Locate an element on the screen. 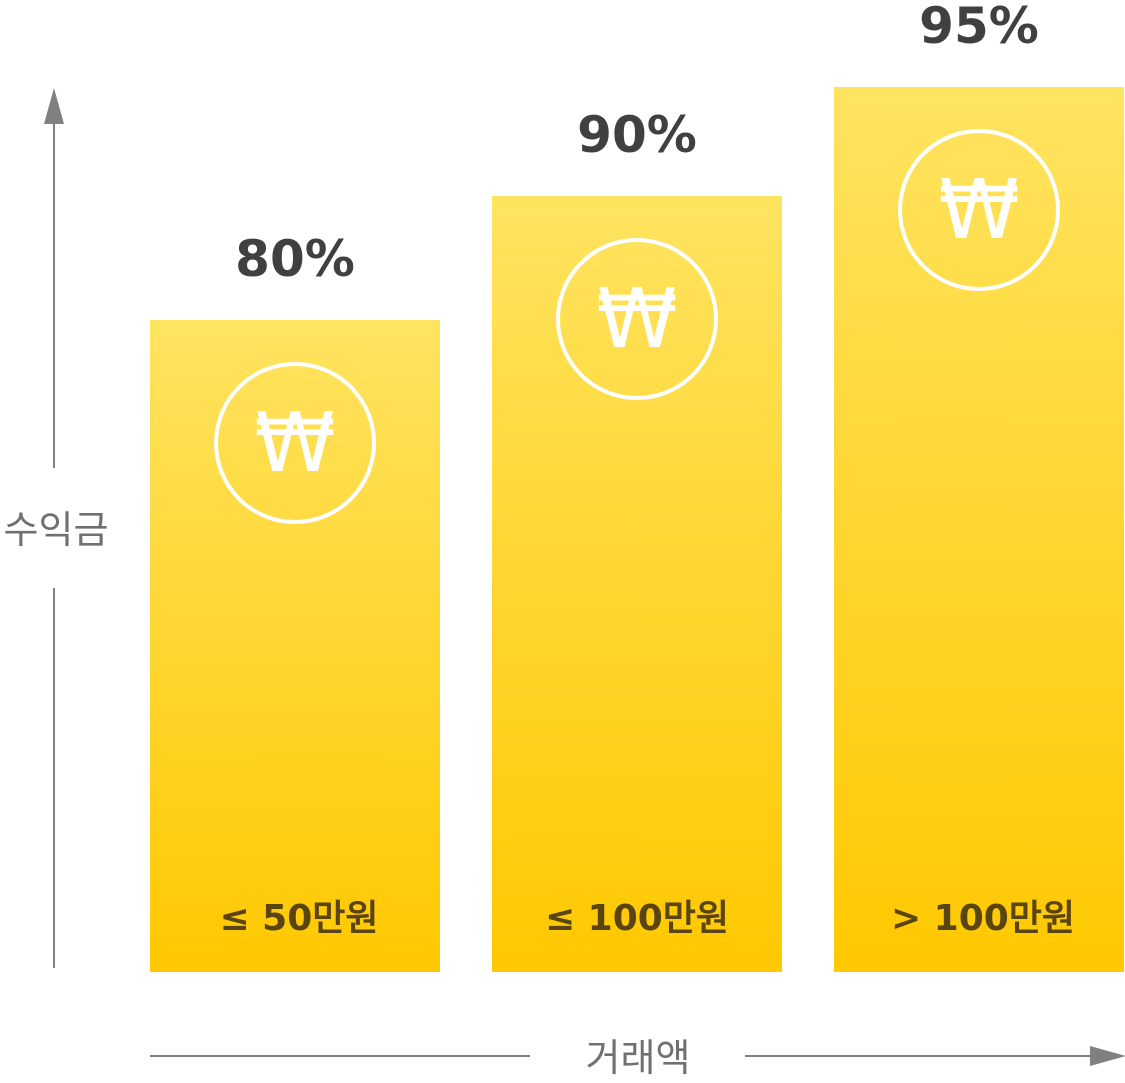  bar-category-label: ≤ 50만원 is located at coordinates (298, 918).